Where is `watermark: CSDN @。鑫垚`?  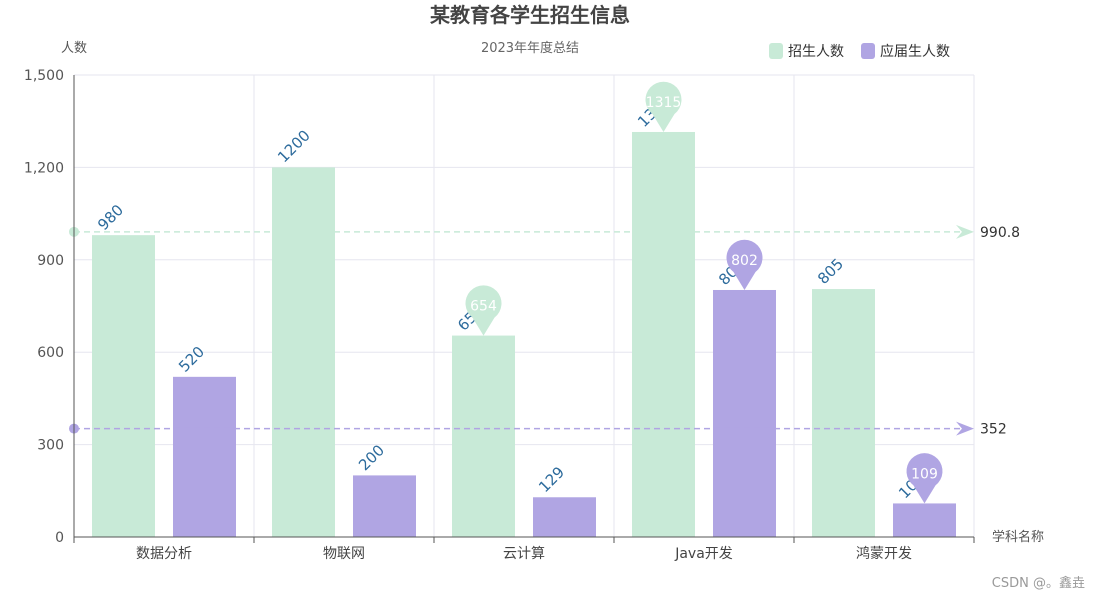
watermark: CSDN @。鑫垚 is located at coordinates (1038, 583).